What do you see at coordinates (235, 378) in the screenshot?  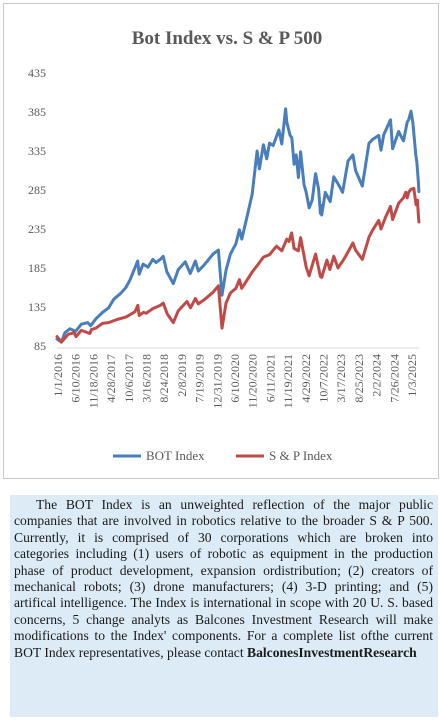 I see `x-tick-label: 6/10/2020` at bounding box center [235, 378].